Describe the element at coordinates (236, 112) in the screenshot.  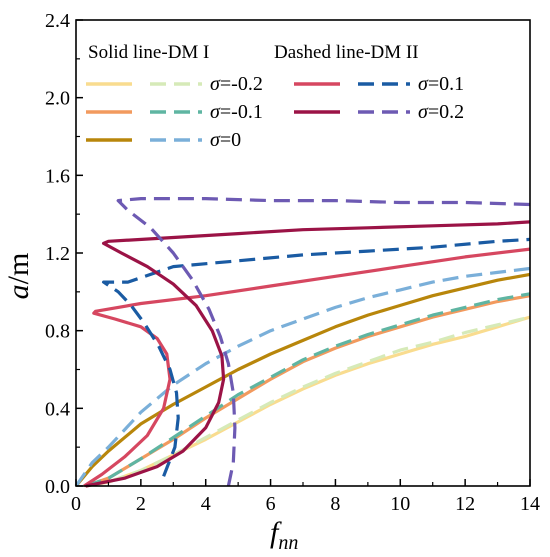
I see `legend-label: σ=-0.1` at that location.